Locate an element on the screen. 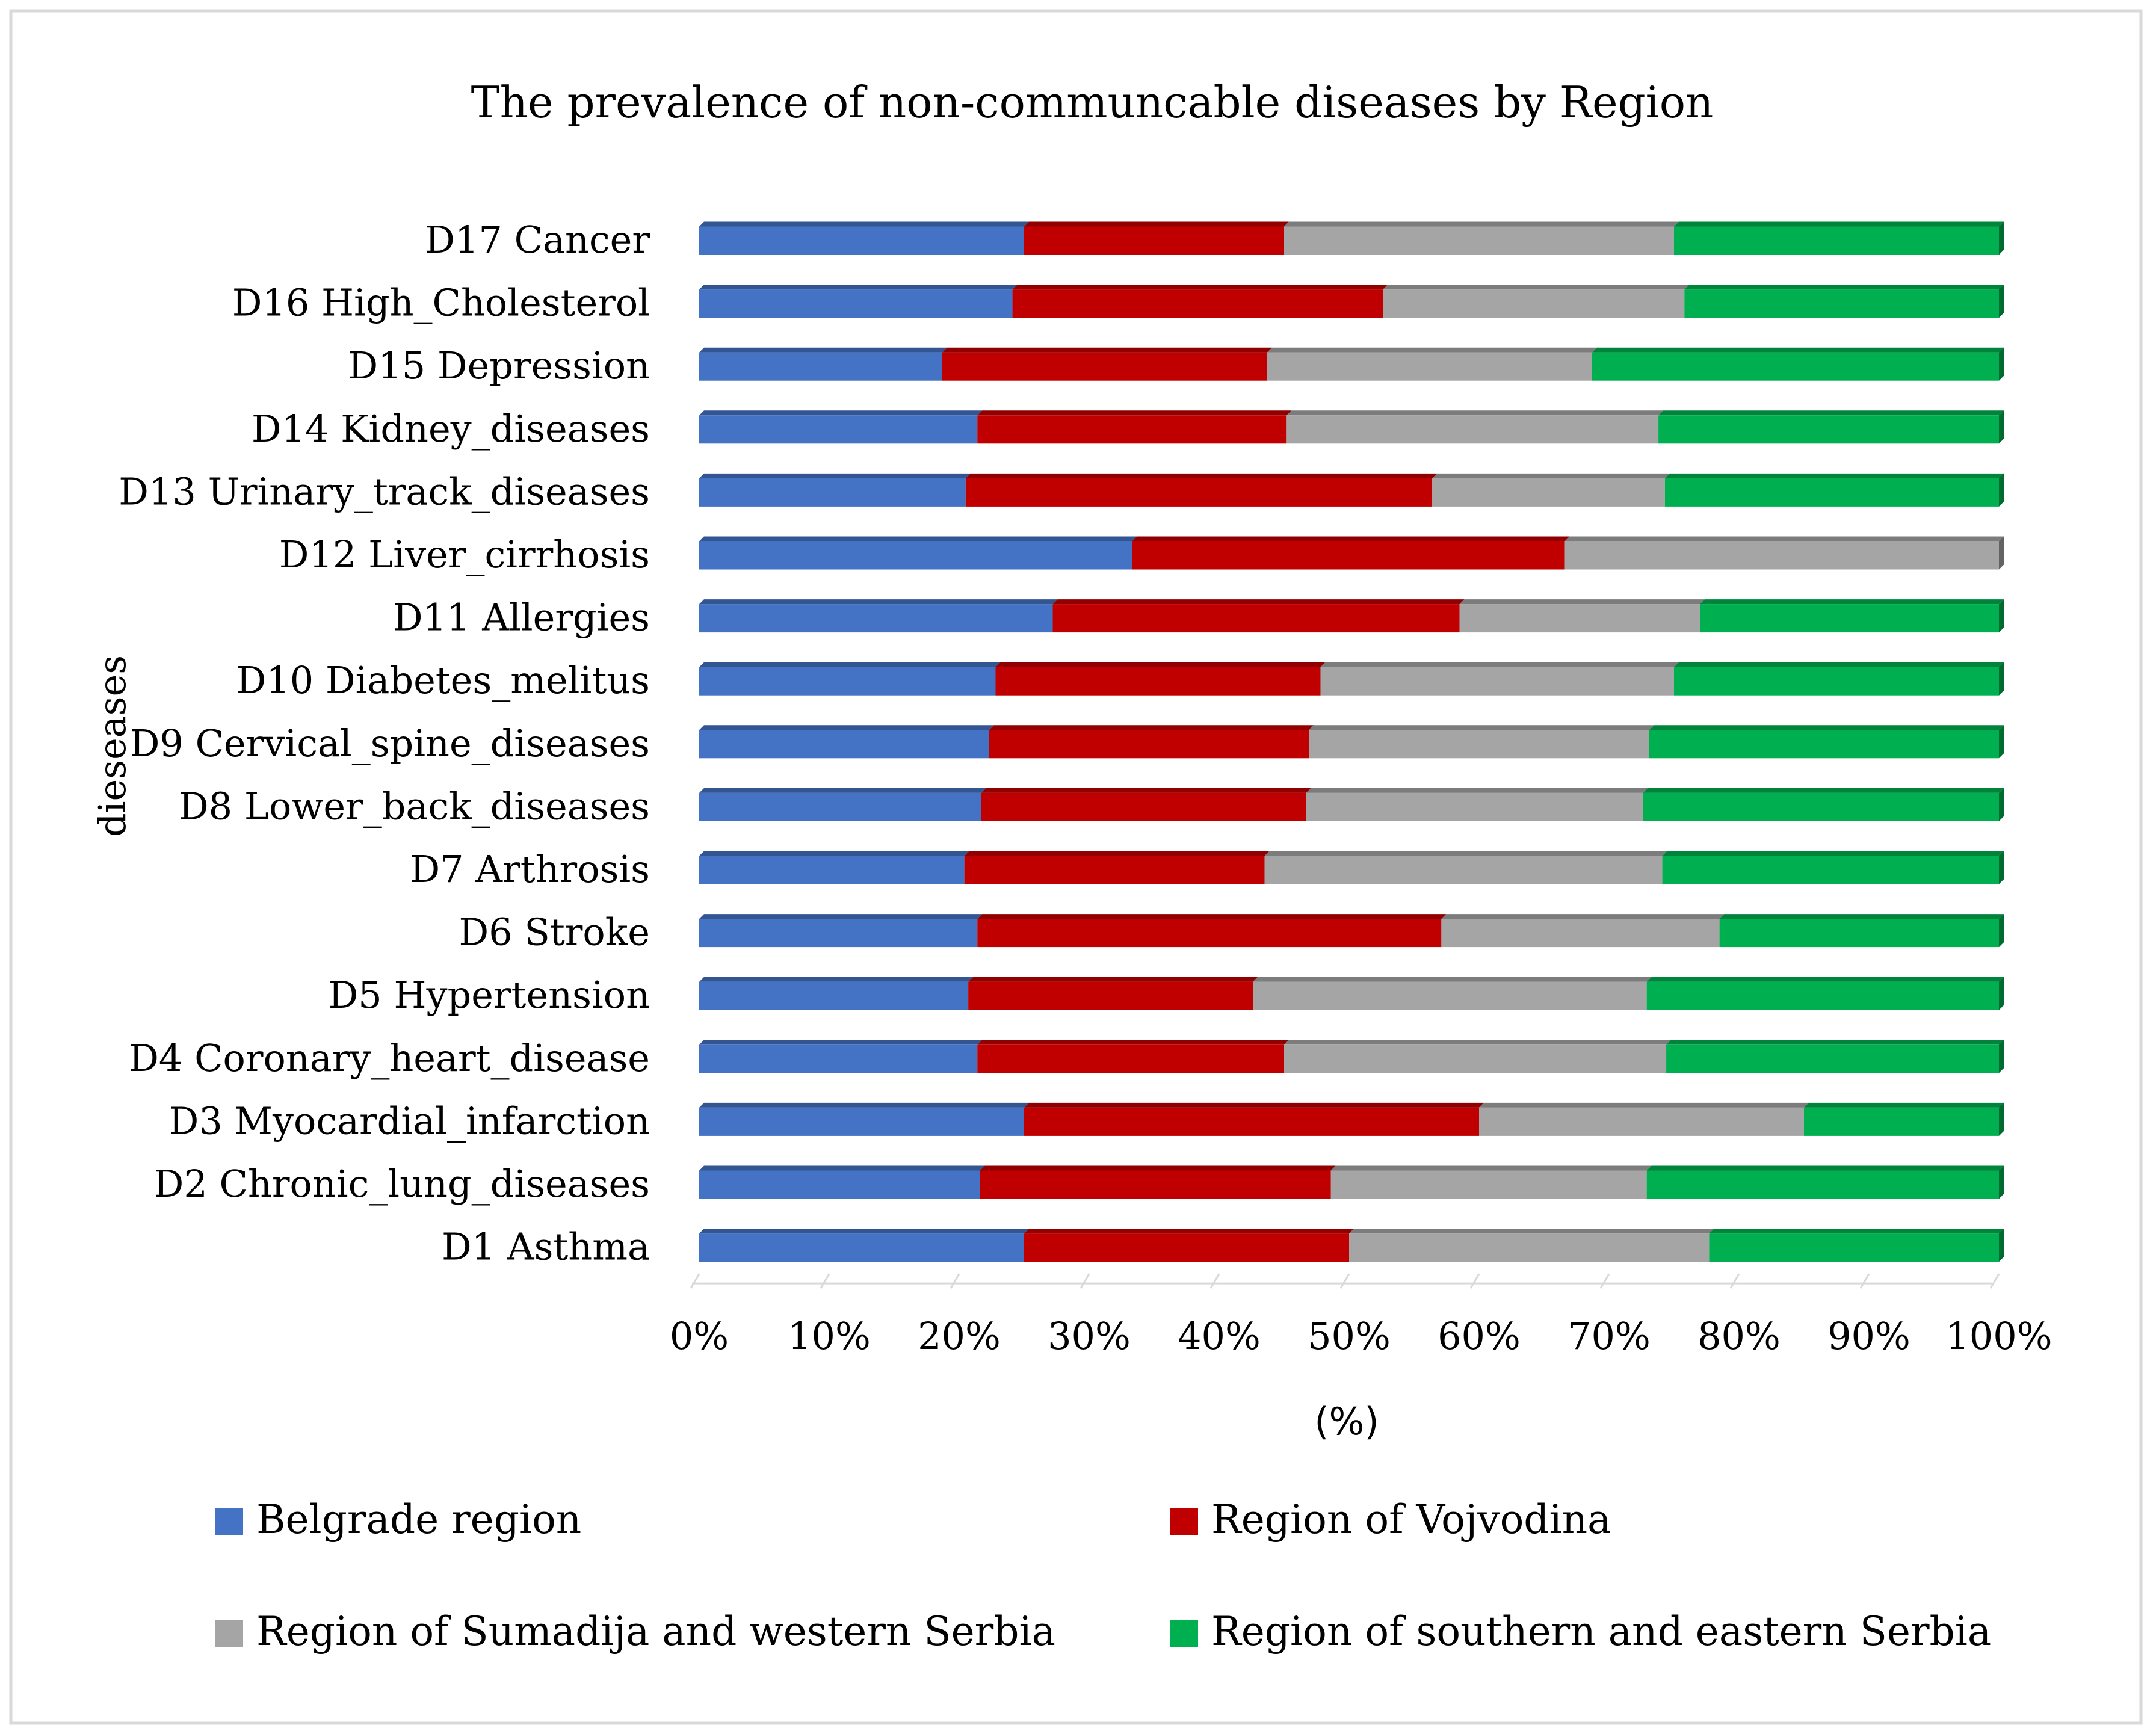 Image resolution: width=2156 pixels, height=1734 pixels. x-tick-label: 40% is located at coordinates (1219, 1336).